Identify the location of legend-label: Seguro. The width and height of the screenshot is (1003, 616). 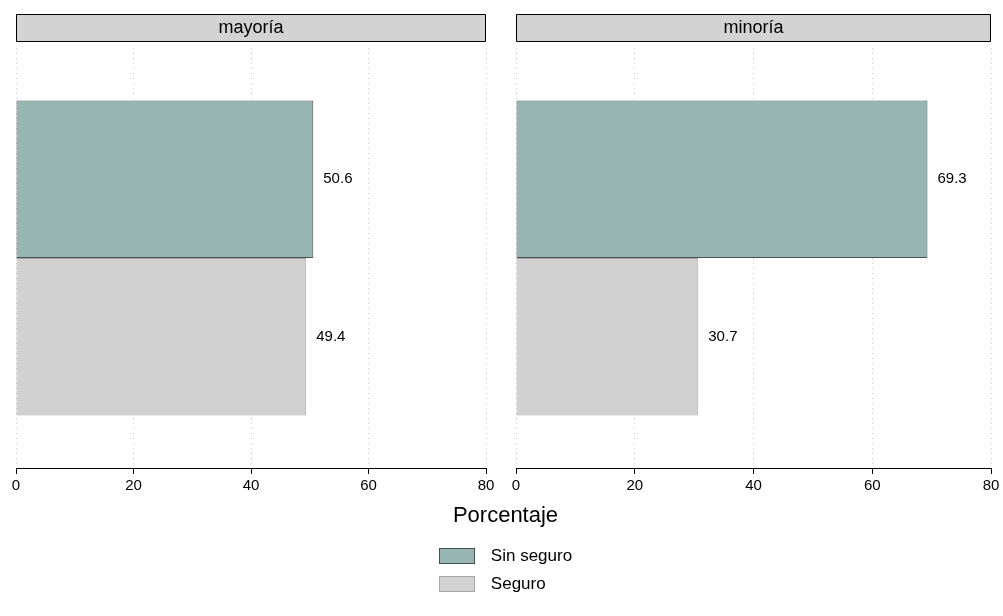
(518, 584).